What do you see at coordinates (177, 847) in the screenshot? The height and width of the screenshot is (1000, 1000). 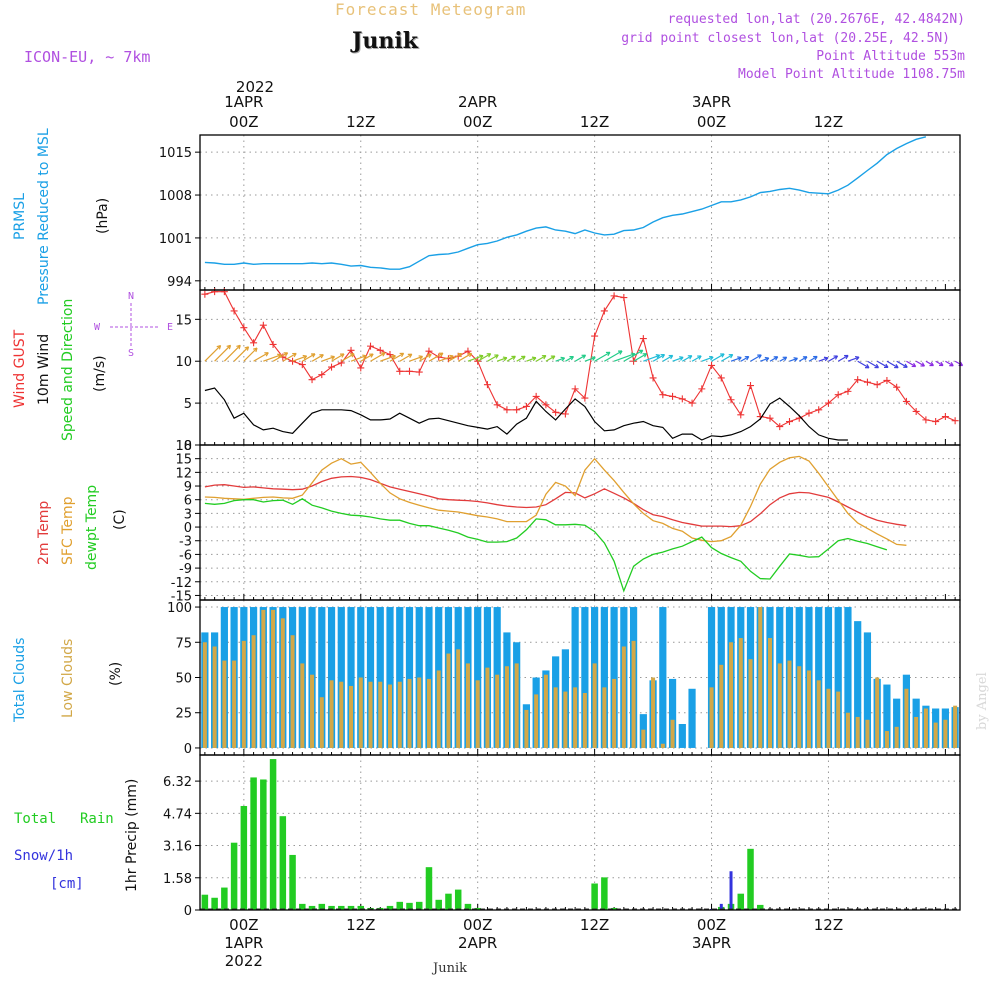 I see `ytick-label: 3.16` at bounding box center [177, 847].